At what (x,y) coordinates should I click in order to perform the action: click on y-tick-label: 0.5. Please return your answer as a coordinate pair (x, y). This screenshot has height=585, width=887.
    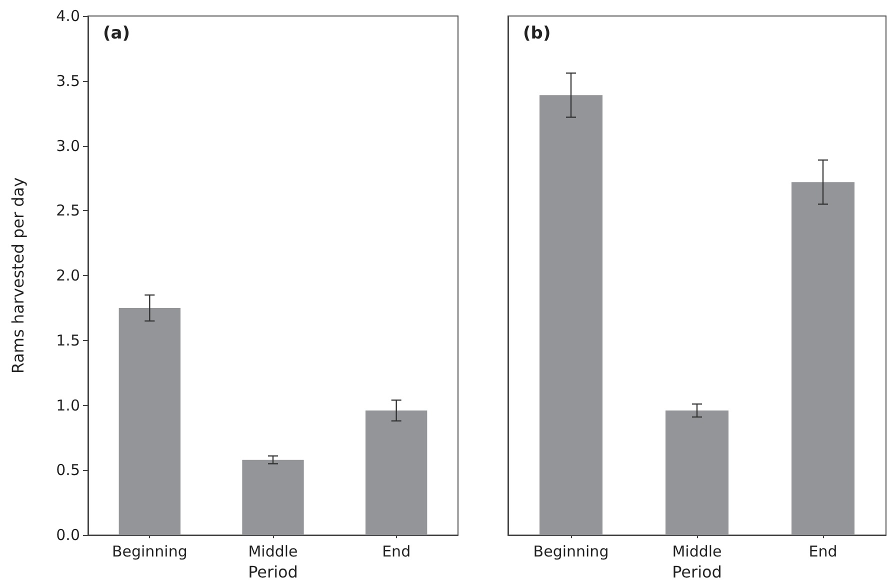
    Looking at the image, I should click on (68, 470).